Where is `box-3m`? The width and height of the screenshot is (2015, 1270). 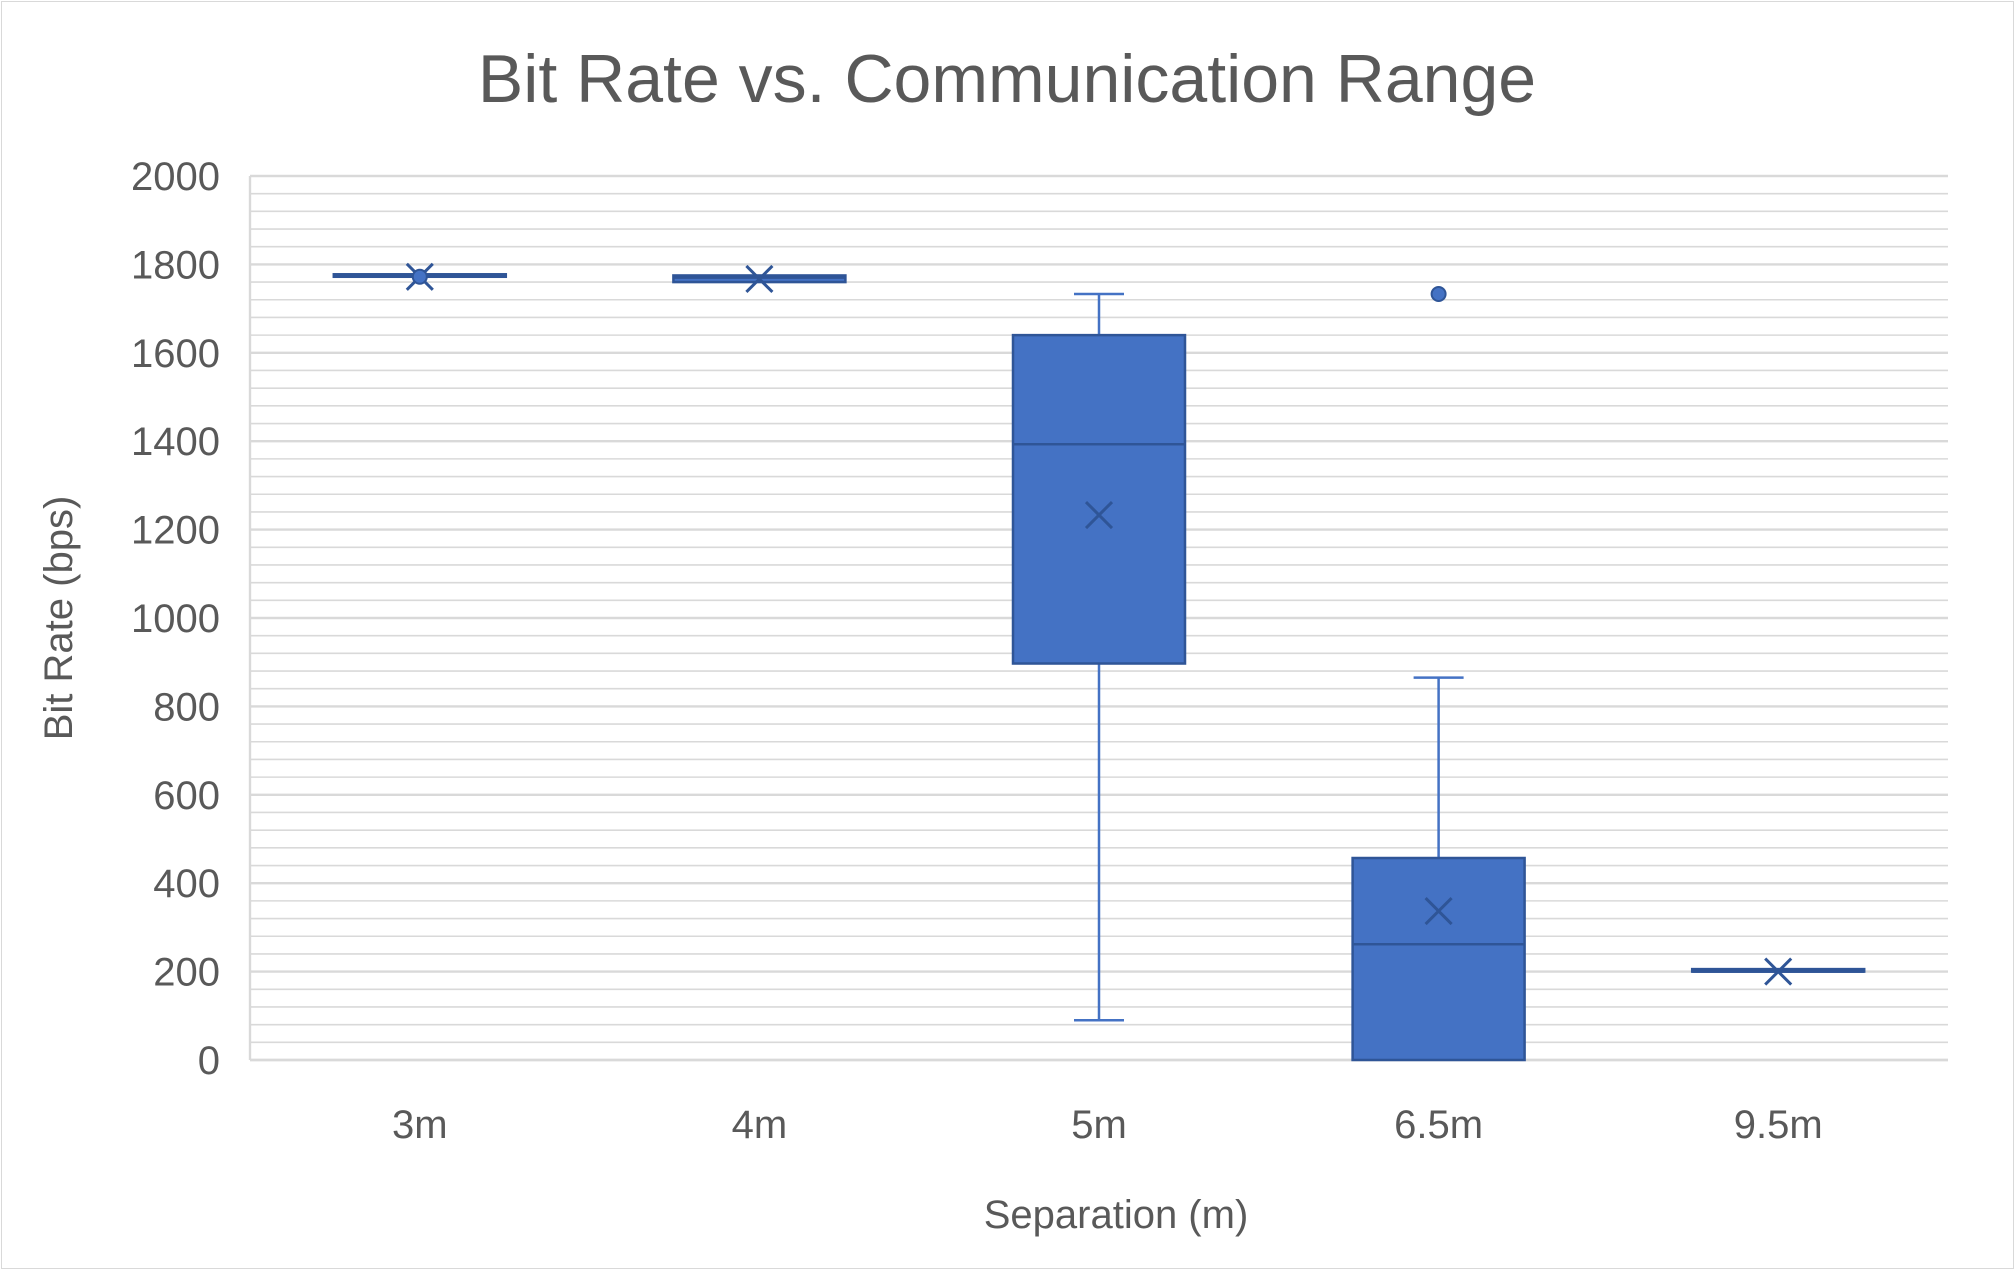
box-3m is located at coordinates (420, 276).